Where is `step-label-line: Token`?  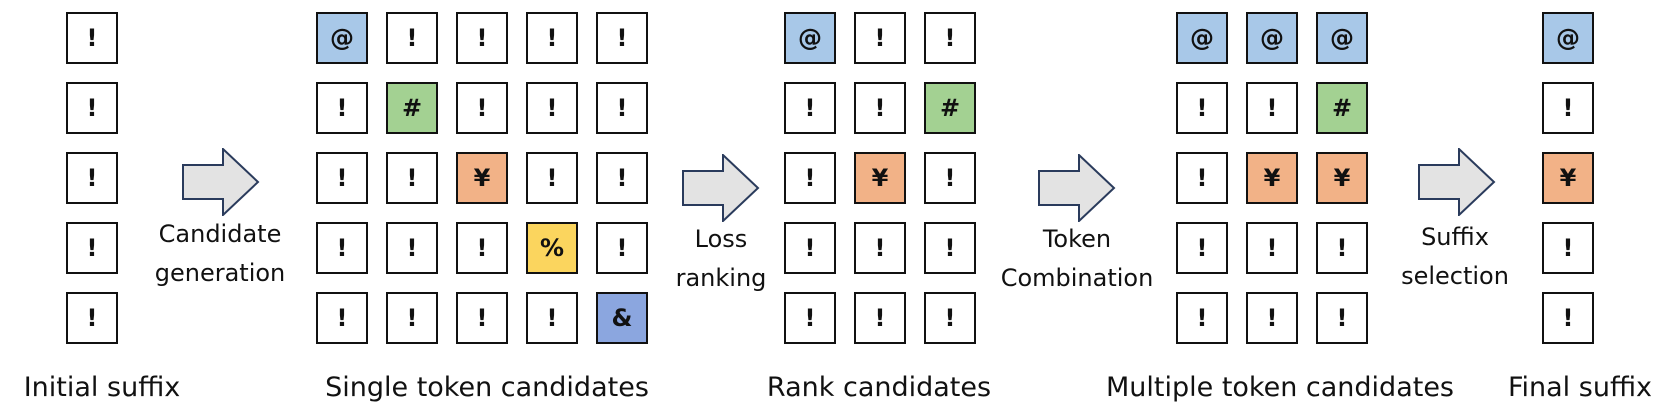
step-label-line: Token is located at coordinates (1077, 239).